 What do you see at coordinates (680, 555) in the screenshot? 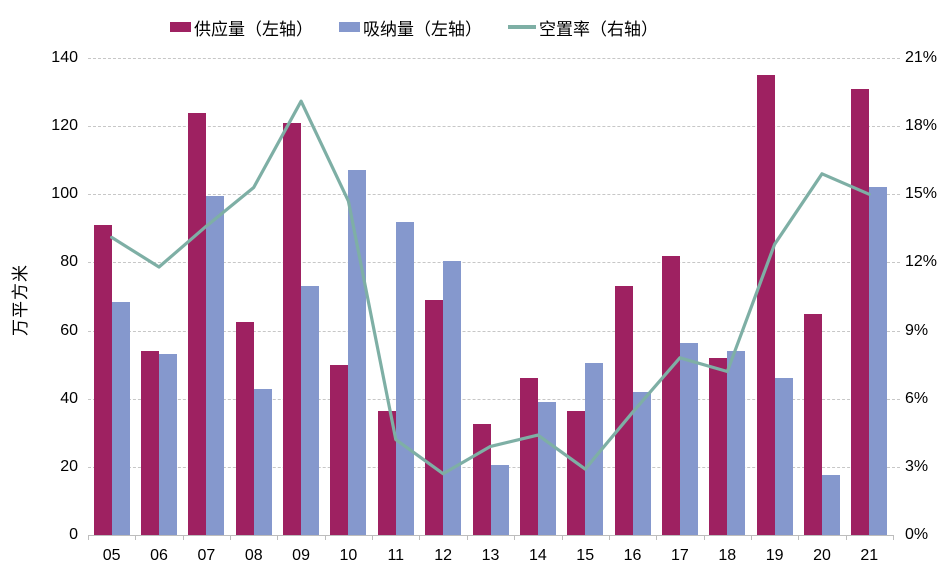
I see `x-axis-tick-label: 17` at bounding box center [680, 555].